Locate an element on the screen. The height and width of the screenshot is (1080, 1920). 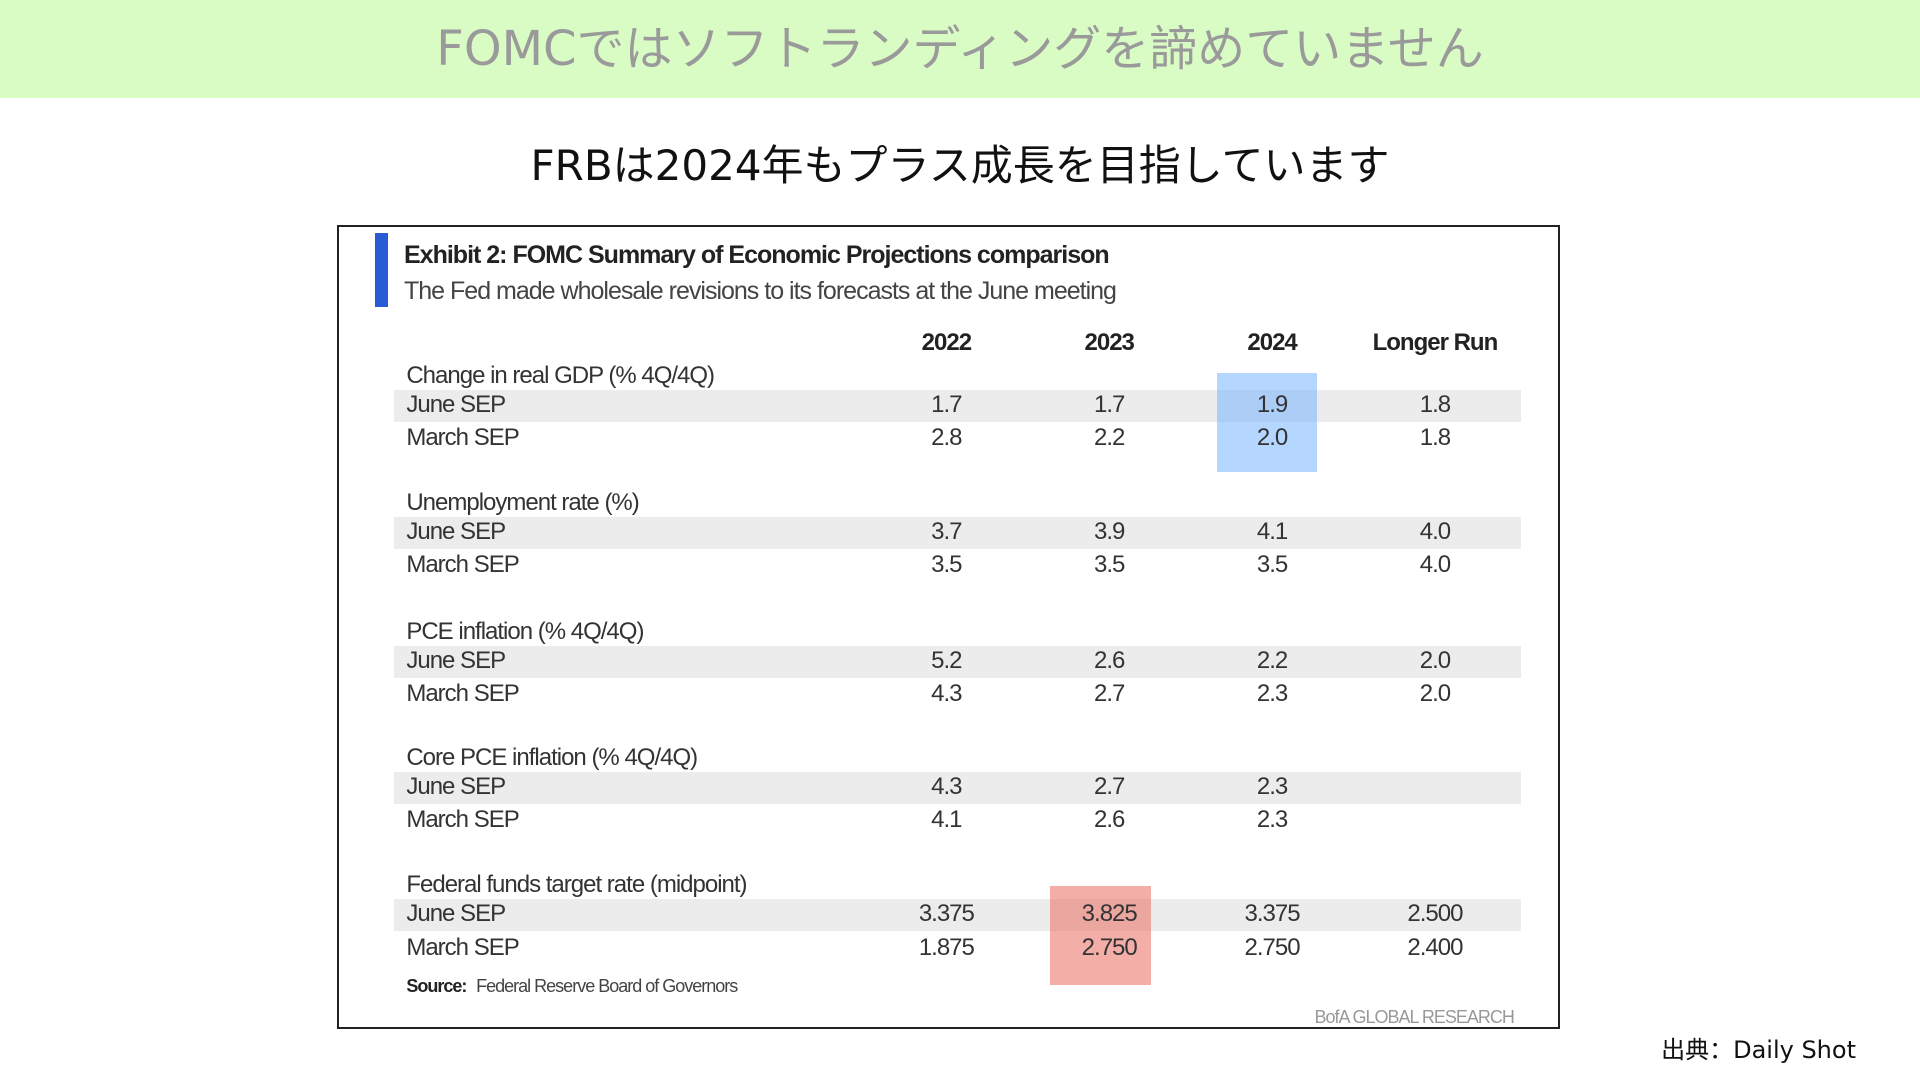
column-header: Longer Run is located at coordinates (1435, 342).